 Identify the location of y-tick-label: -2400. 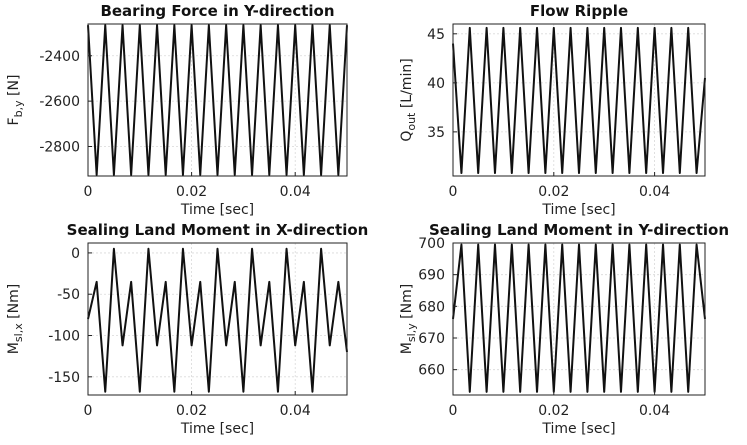
(59, 57).